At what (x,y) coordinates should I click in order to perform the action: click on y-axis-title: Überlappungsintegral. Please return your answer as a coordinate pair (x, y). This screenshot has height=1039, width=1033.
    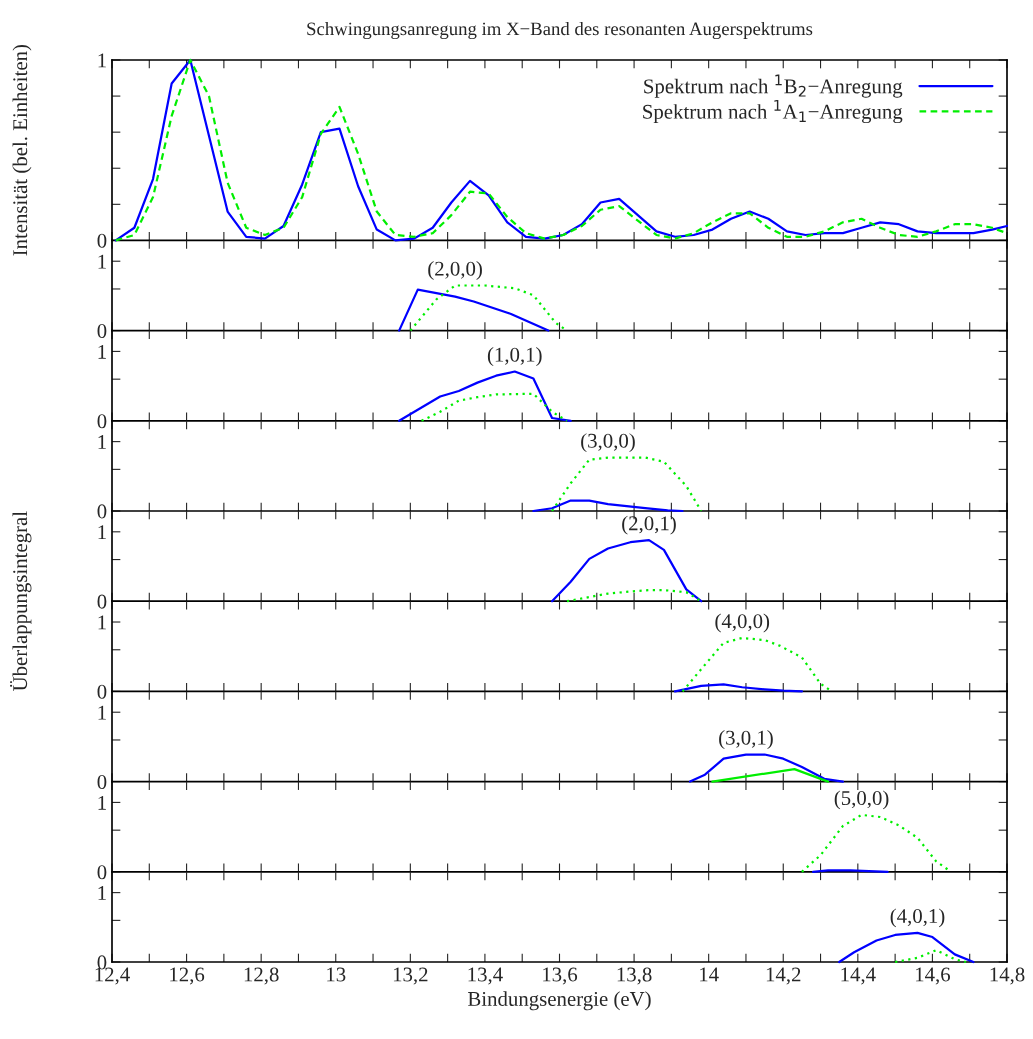
    Looking at the image, I should click on (21, 601).